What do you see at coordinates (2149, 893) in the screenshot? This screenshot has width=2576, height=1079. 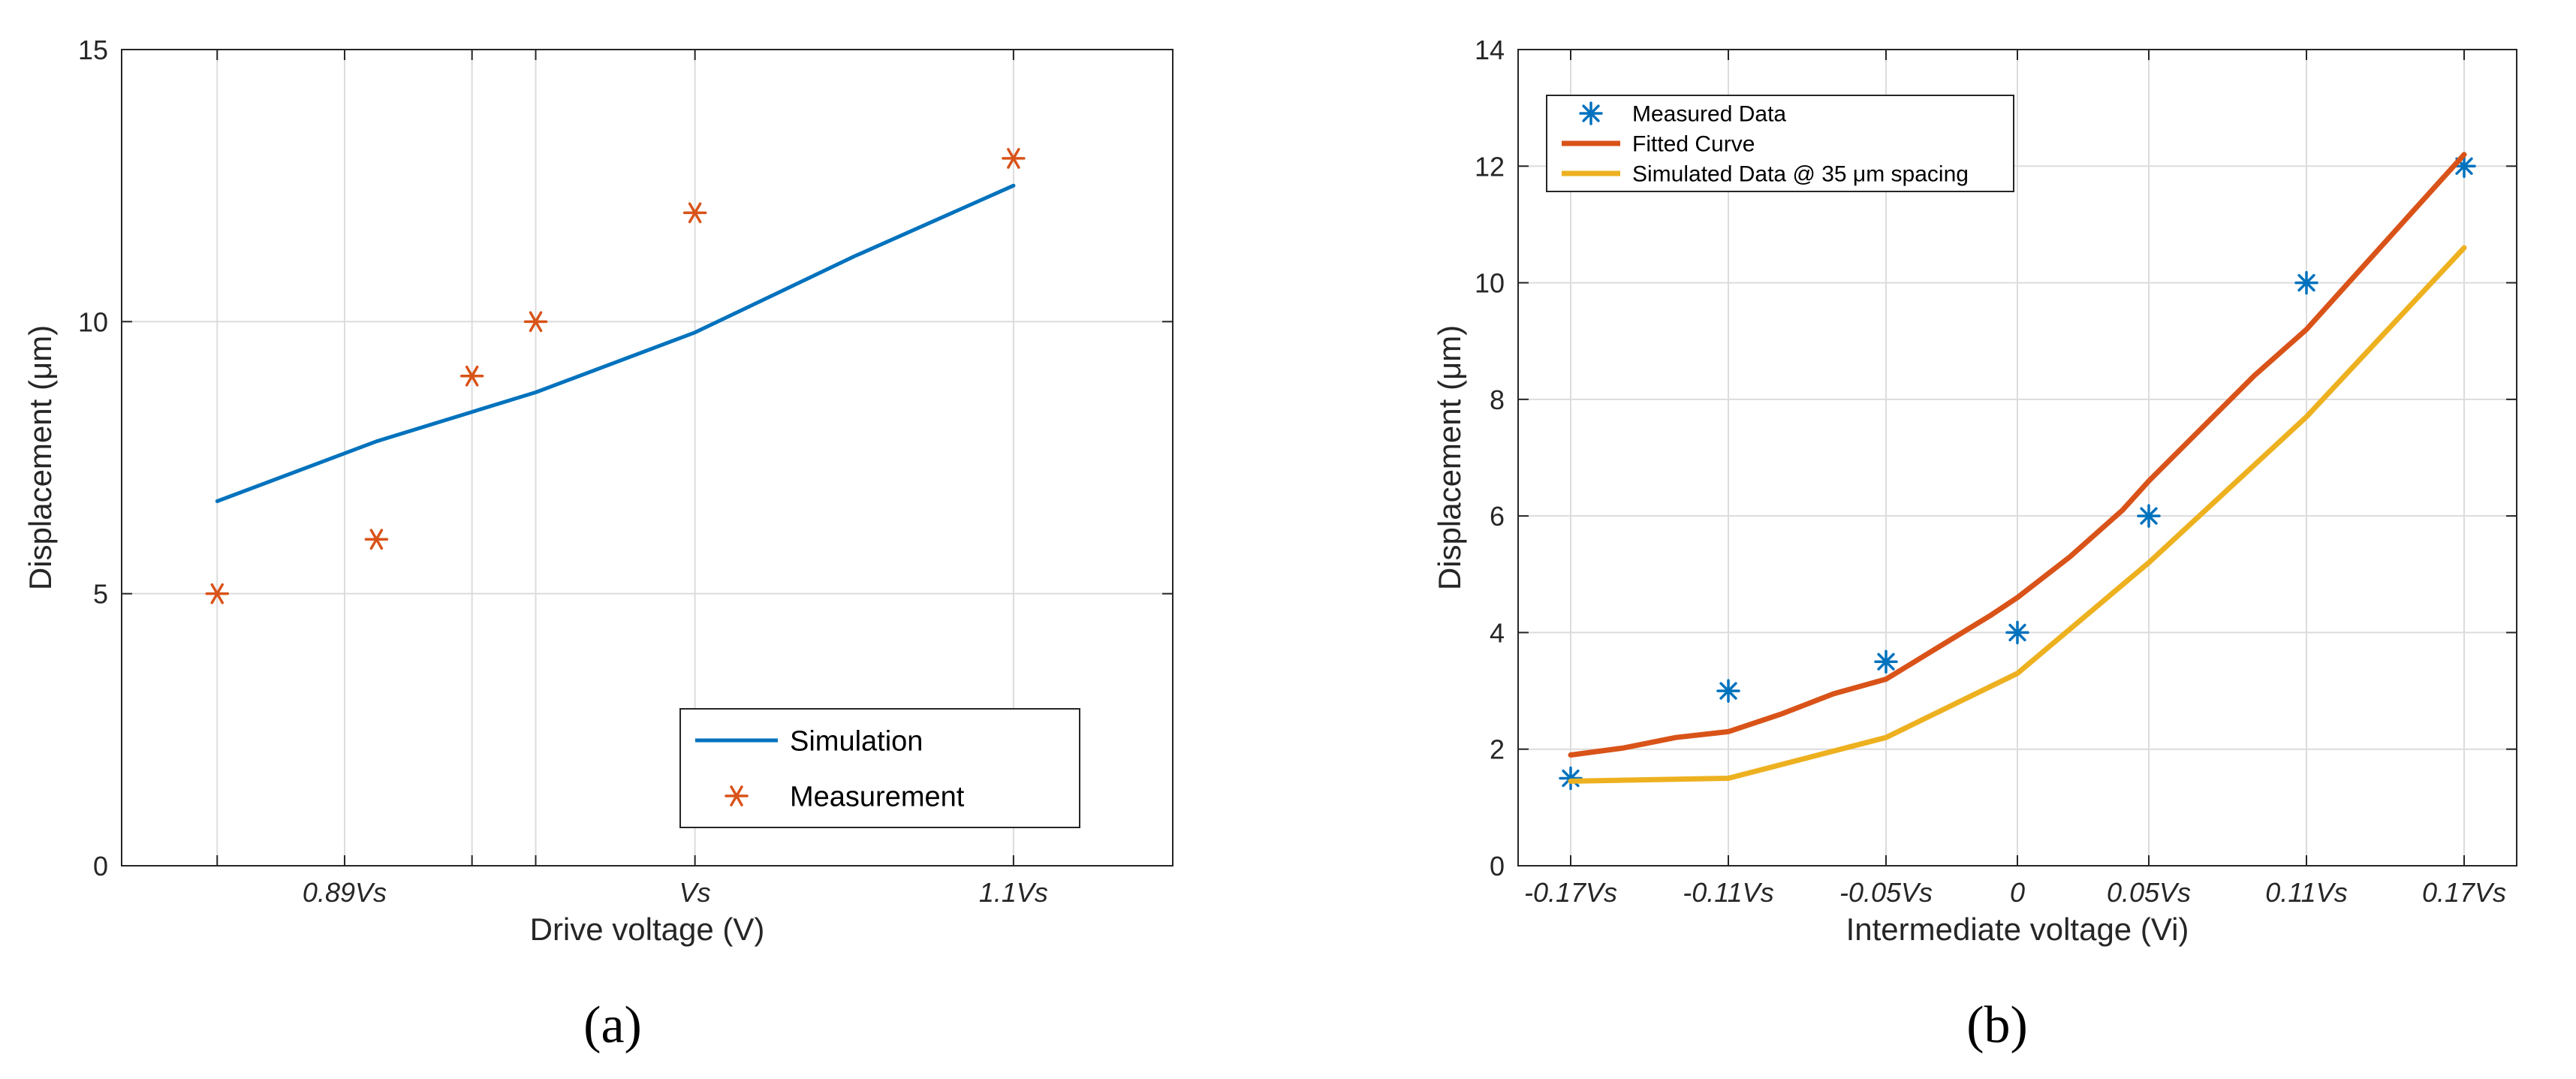 I see `x-tick-label: 0.05Vs` at bounding box center [2149, 893].